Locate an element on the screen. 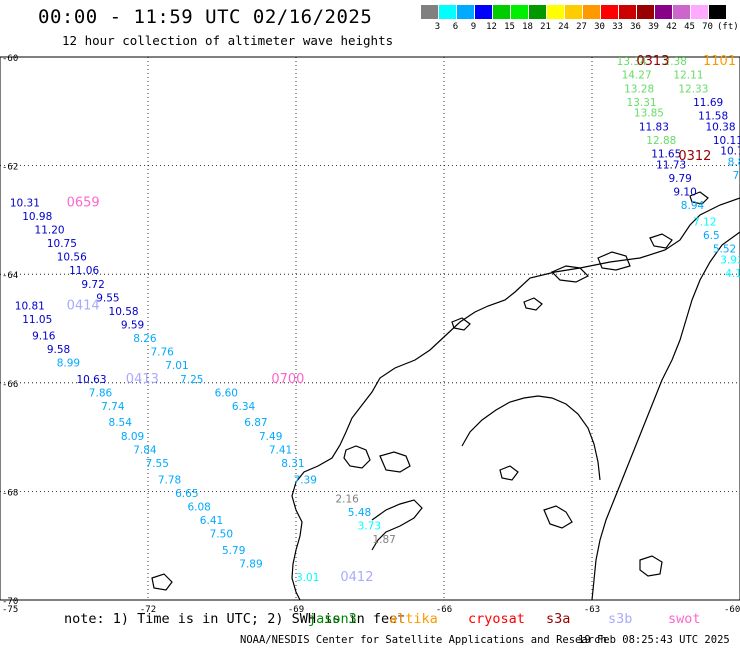  wave-height-value: 6.5 is located at coordinates (711, 236).